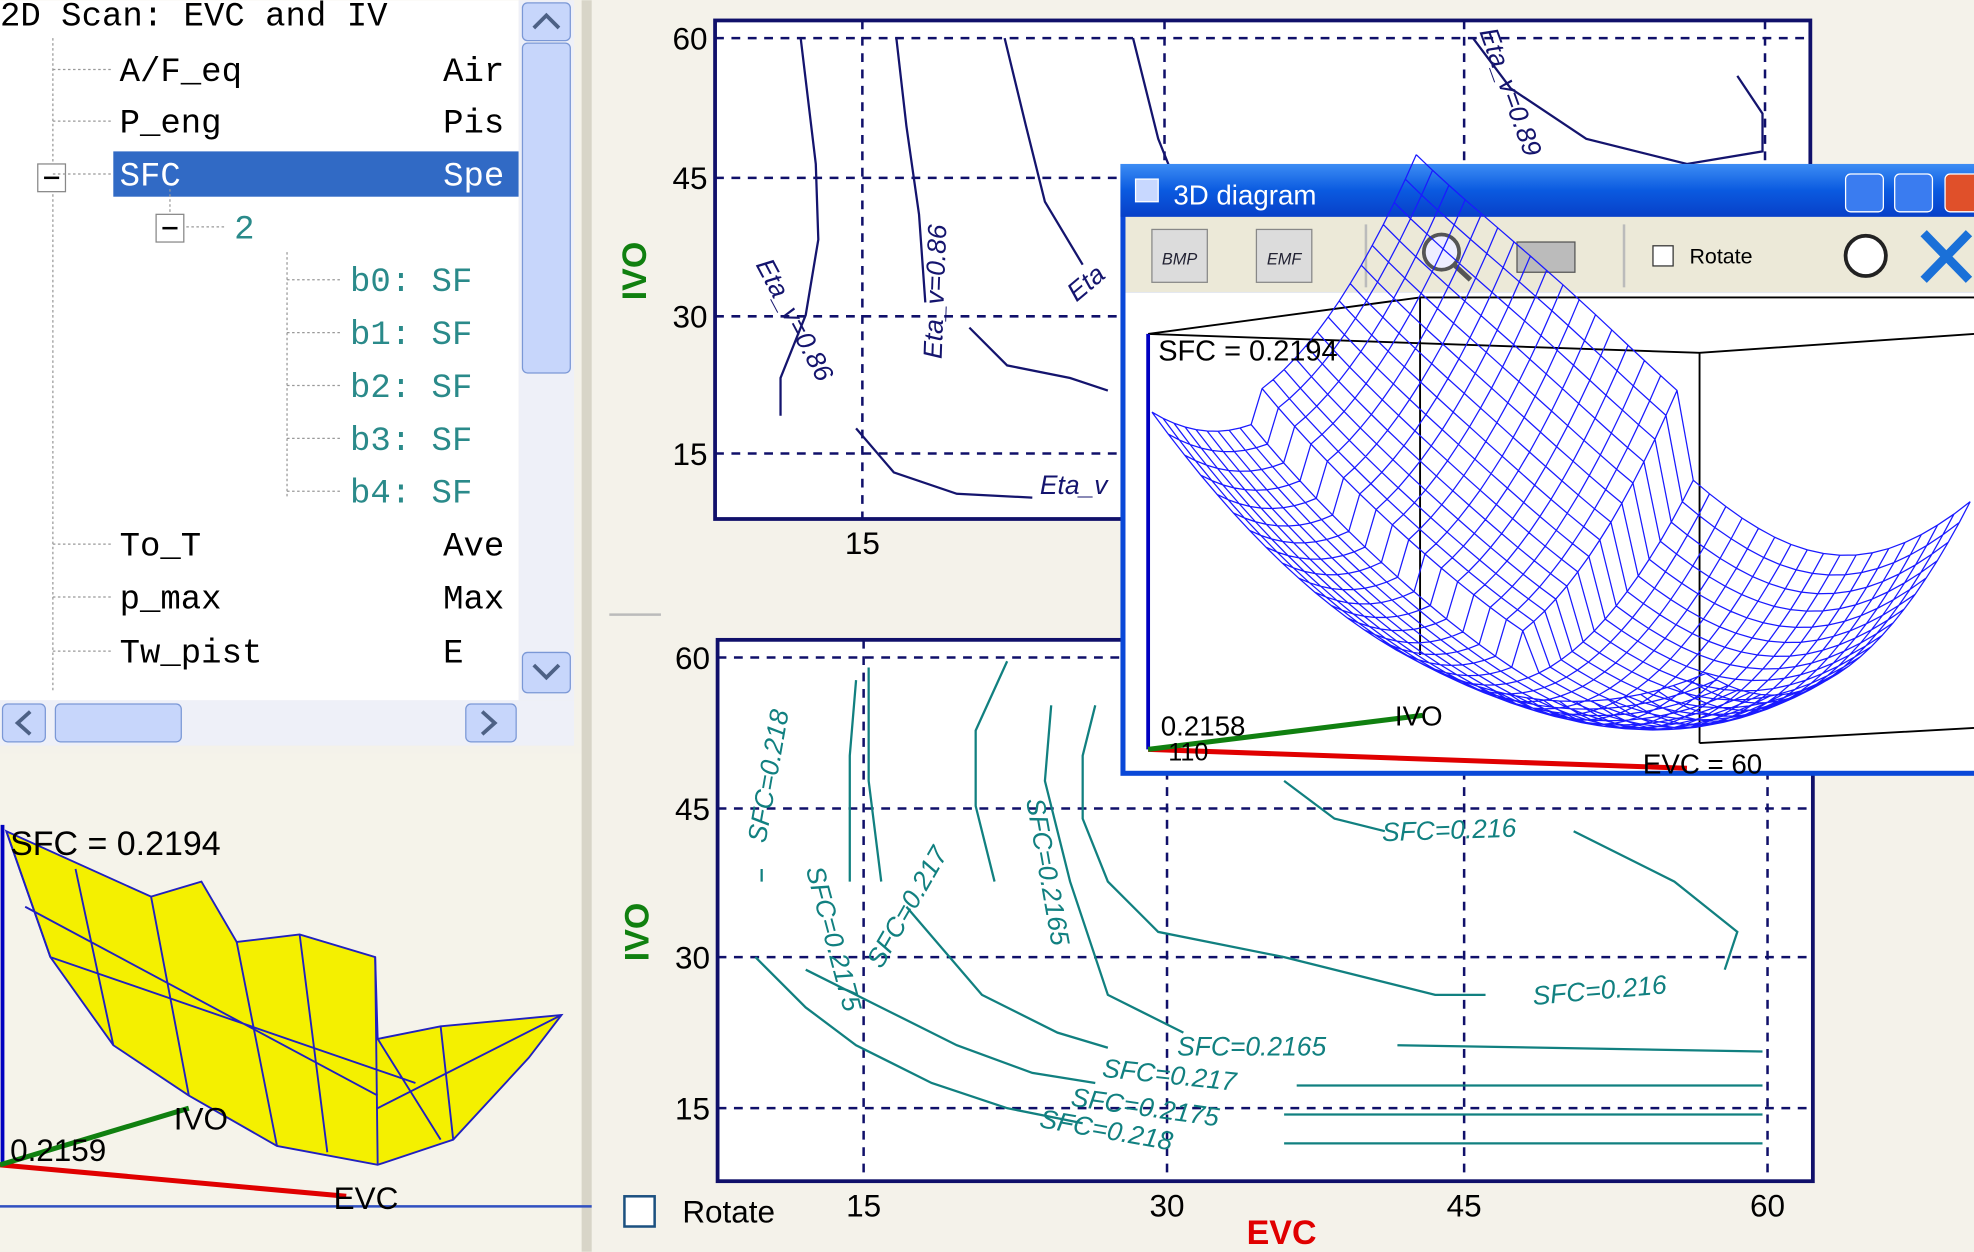 This screenshot has width=1974, height=1252. I want to click on tree-desc: Pis, so click(473, 125).